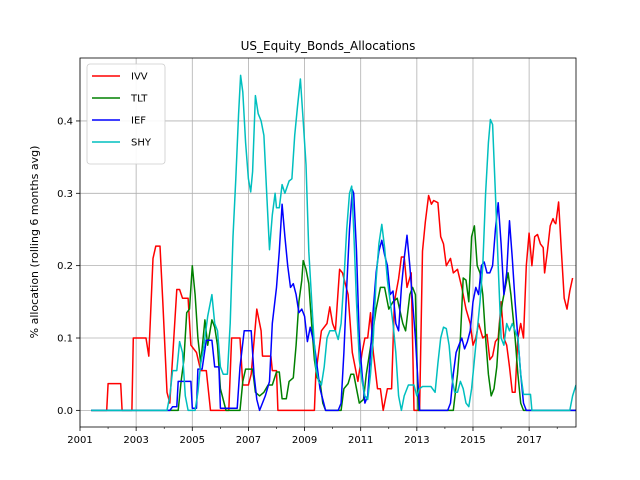 The height and width of the screenshot is (480, 640). What do you see at coordinates (248, 440) in the screenshot?
I see `x-tick-label: 2007` at bounding box center [248, 440].